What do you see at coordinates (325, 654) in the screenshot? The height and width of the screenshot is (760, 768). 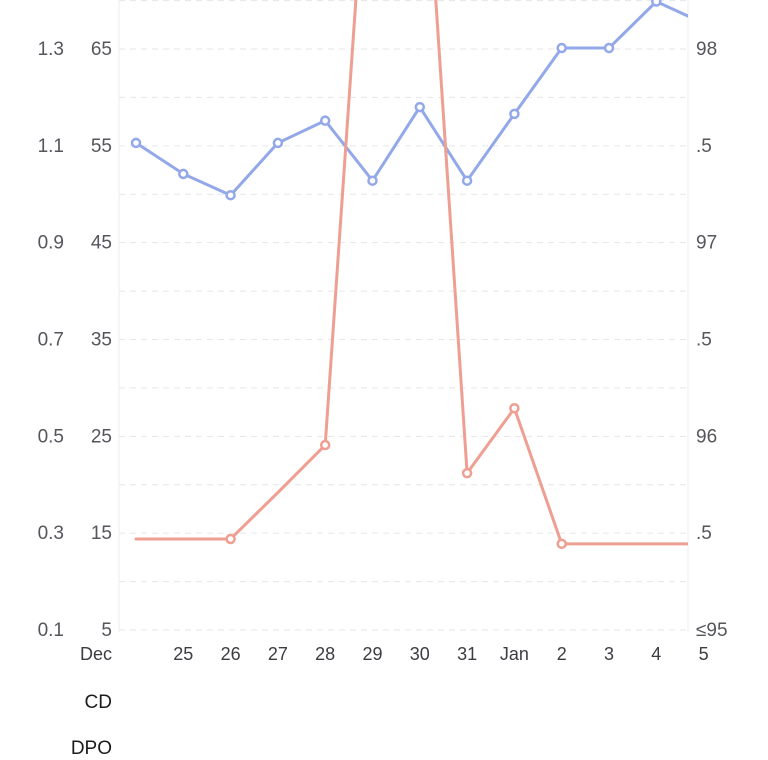 I see `x-tick-label: 28` at bounding box center [325, 654].